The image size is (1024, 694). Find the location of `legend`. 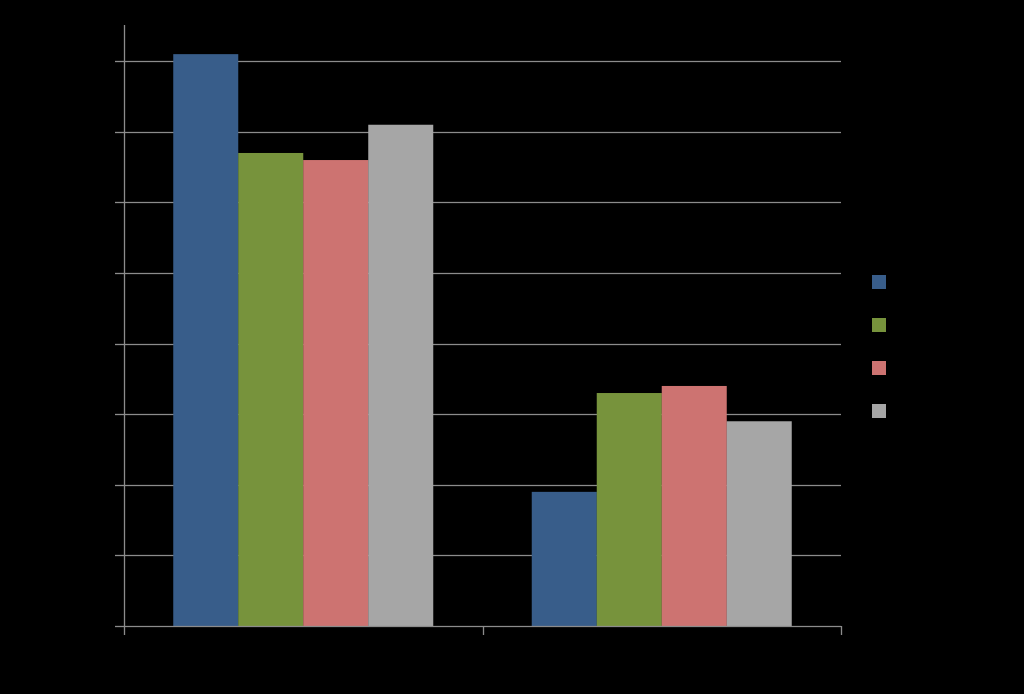

legend is located at coordinates (879, 346).